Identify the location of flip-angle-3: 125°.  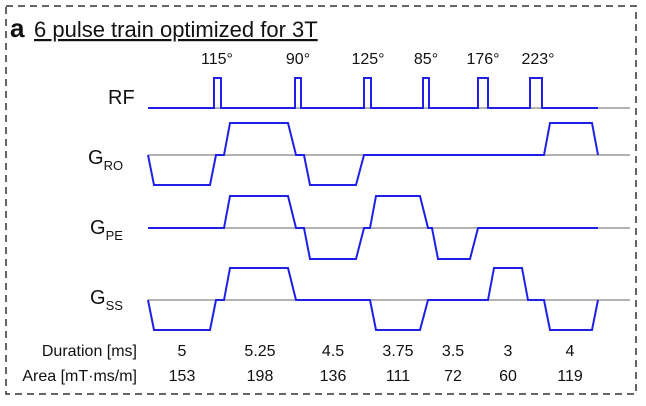
(367, 59).